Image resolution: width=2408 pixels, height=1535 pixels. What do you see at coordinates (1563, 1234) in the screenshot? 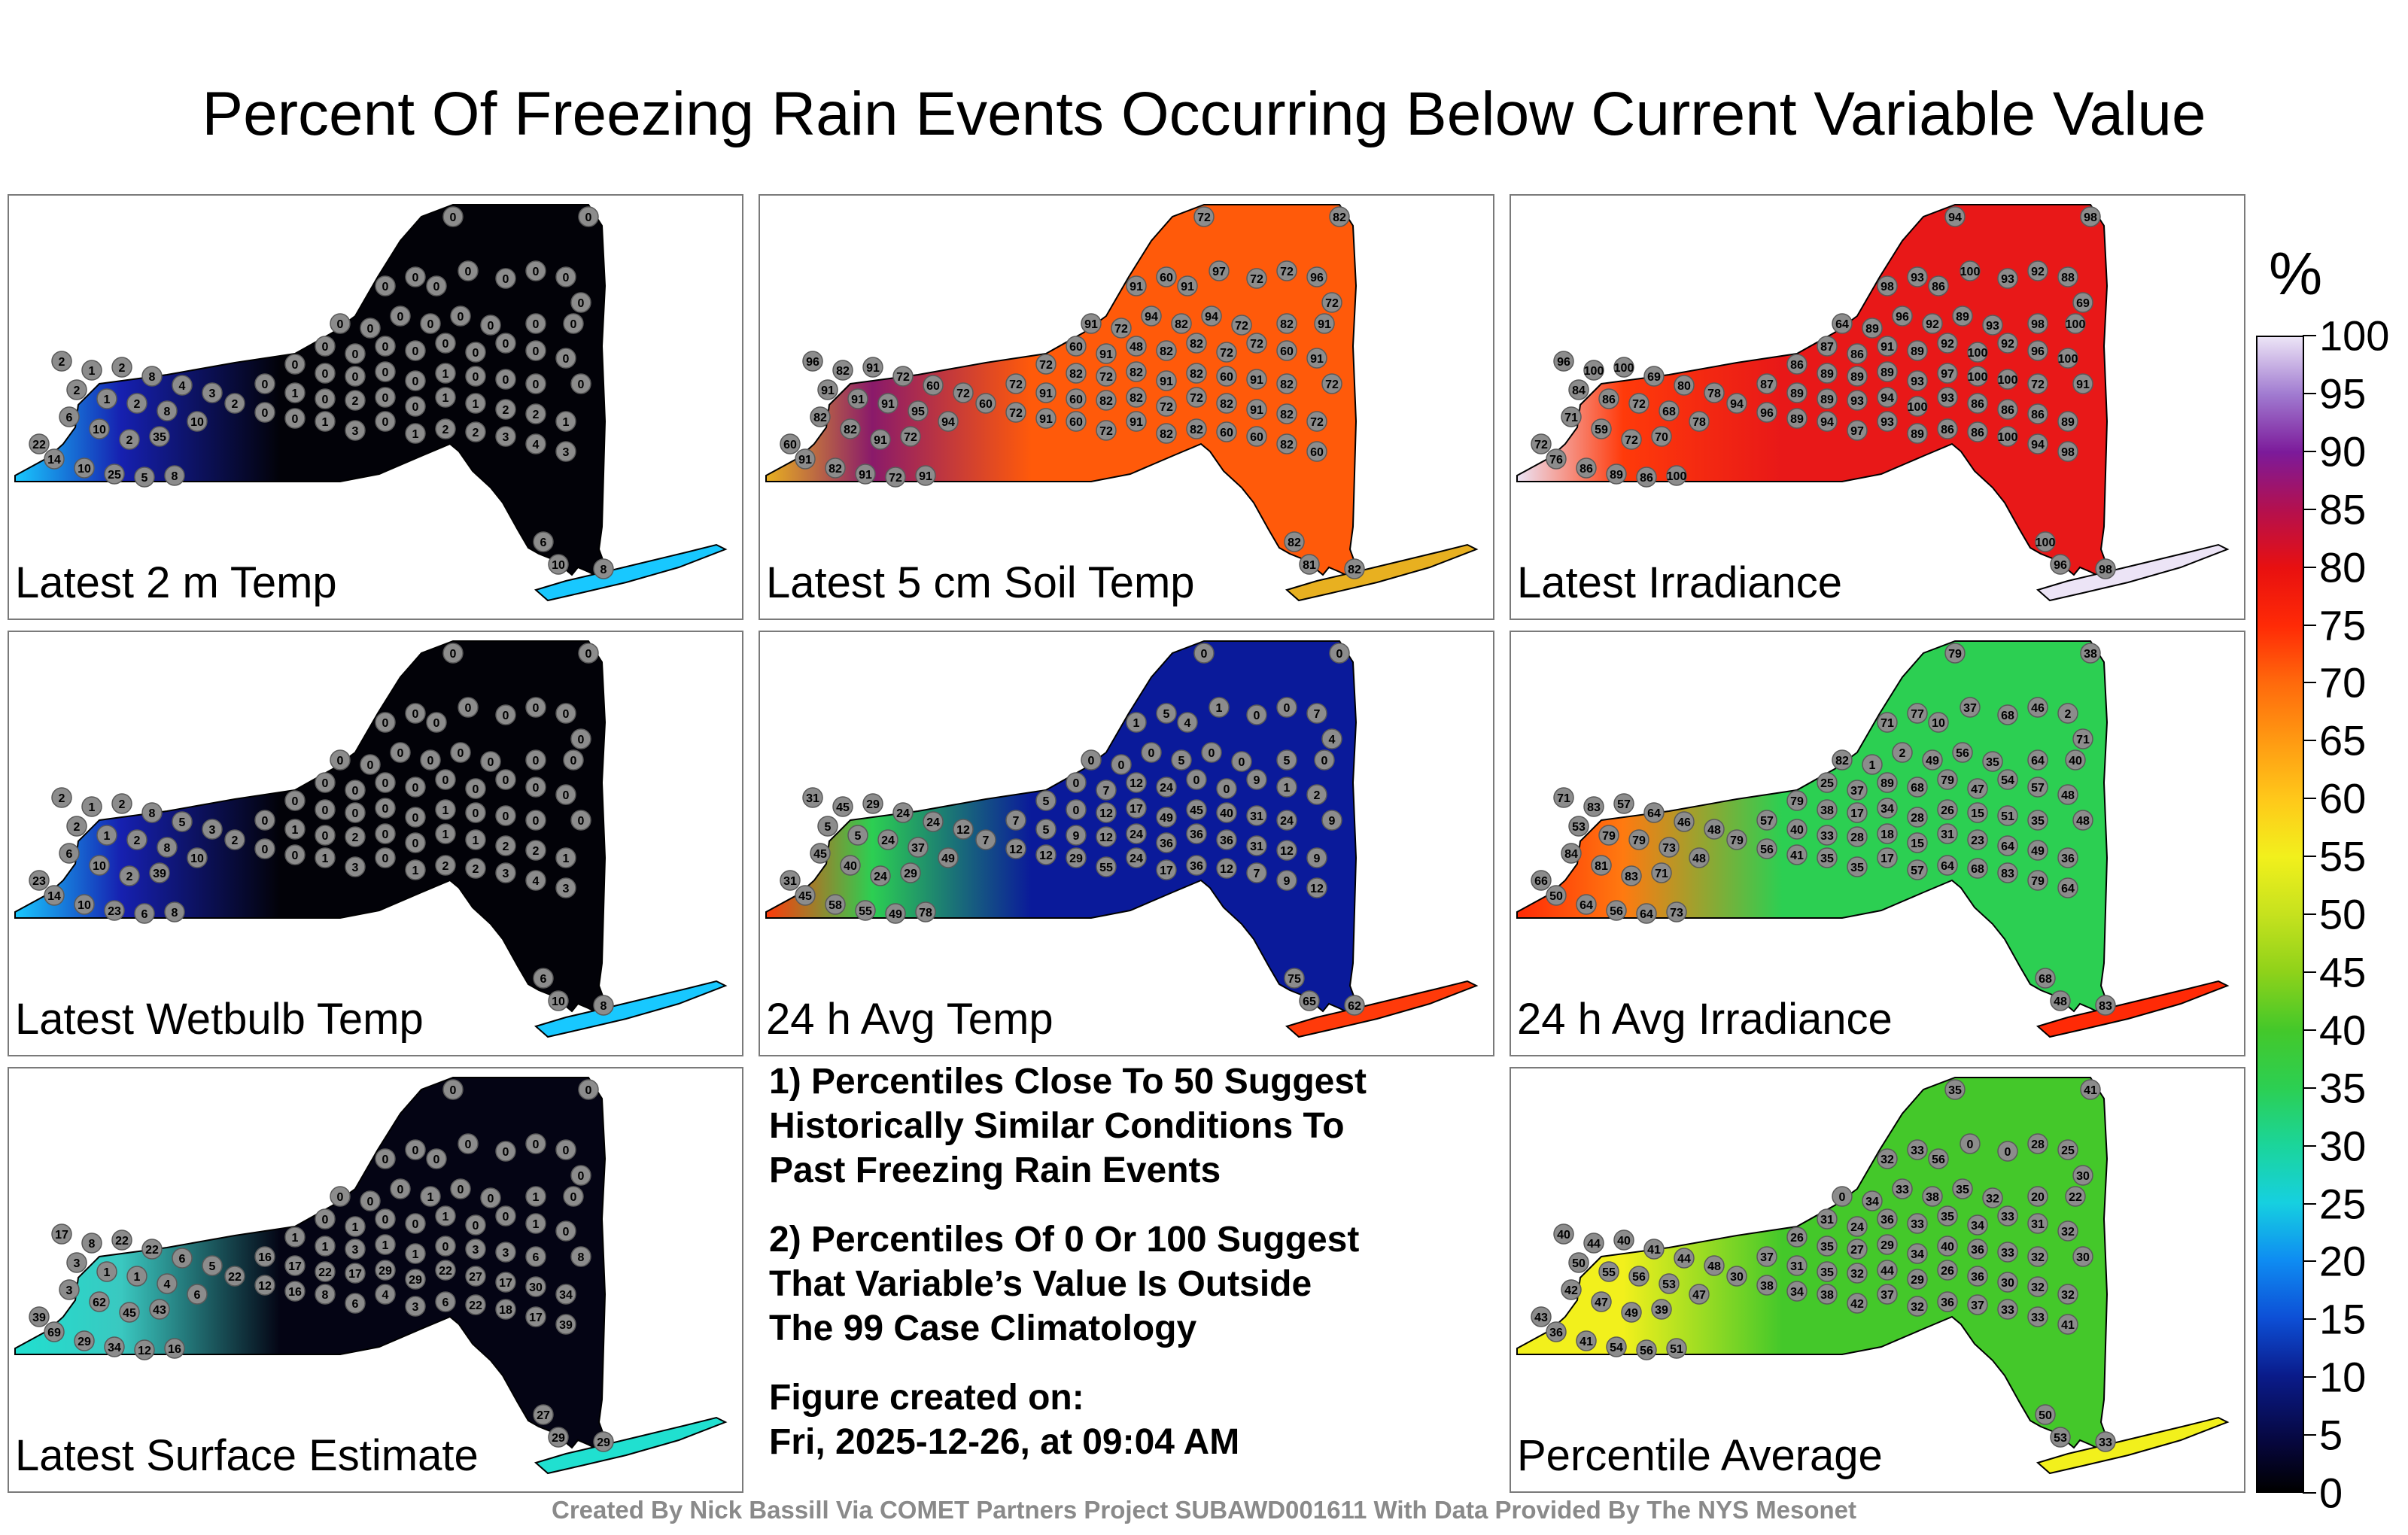
I see `station-marker: 40` at bounding box center [1563, 1234].